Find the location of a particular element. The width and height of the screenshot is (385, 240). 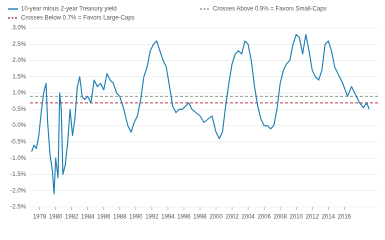

x-tick-label: 1992 is located at coordinates (152, 218).